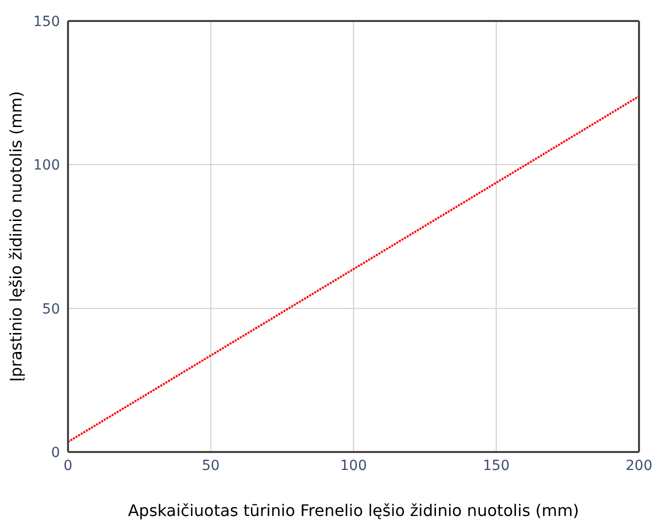 Image resolution: width=660 pixels, height=530 pixels. What do you see at coordinates (68, 466) in the screenshot?
I see `x-tick-label: 0` at bounding box center [68, 466].